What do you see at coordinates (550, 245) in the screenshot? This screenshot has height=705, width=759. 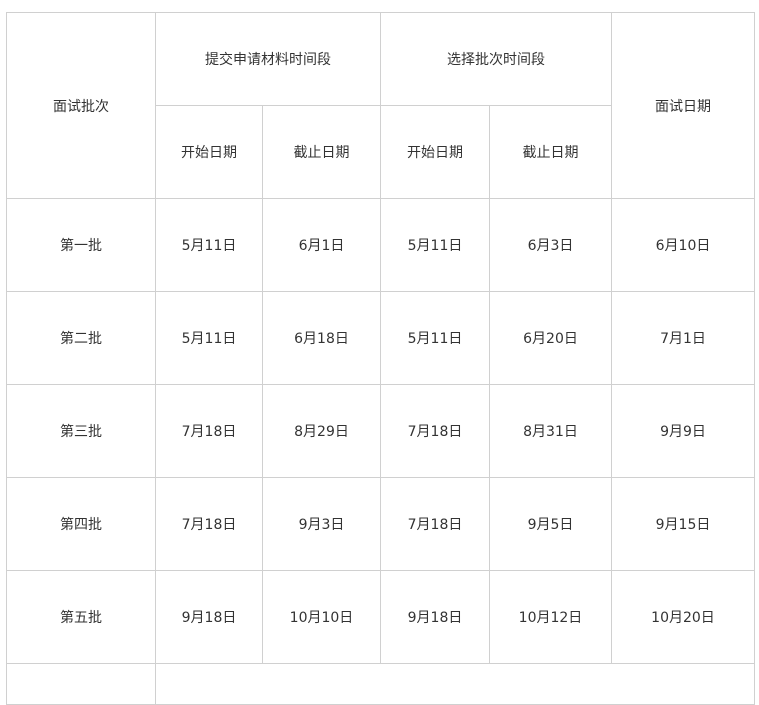 I see `cell-select-end: 6月3日` at bounding box center [550, 245].